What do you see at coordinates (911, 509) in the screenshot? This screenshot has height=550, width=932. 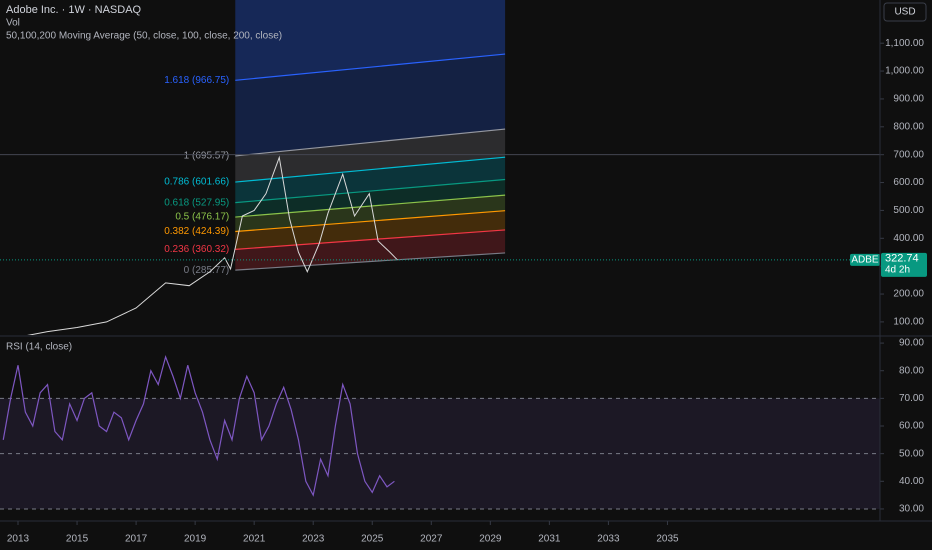 I see `rsi-tick-label: 30.00` at bounding box center [911, 509].